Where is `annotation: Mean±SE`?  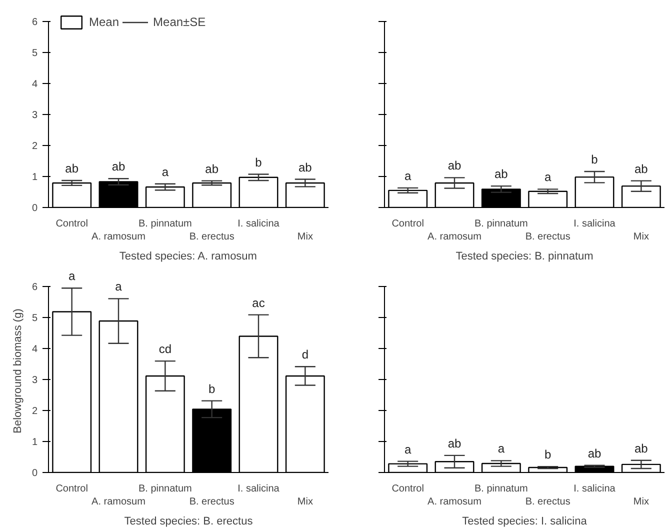 annotation: Mean±SE is located at coordinates (179, 22).